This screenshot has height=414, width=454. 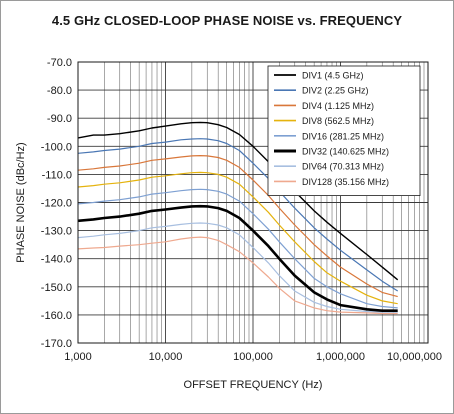 What do you see at coordinates (343, 136) in the screenshot?
I see `legend-entry: DIV16 (281.25 MHz)` at bounding box center [343, 136].